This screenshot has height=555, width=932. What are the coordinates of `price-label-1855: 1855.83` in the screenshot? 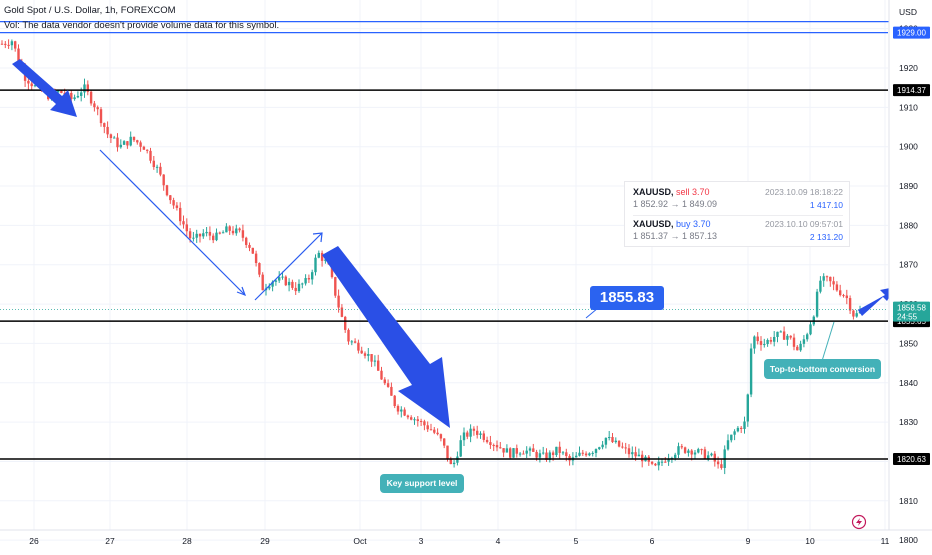 It's located at (627, 298).